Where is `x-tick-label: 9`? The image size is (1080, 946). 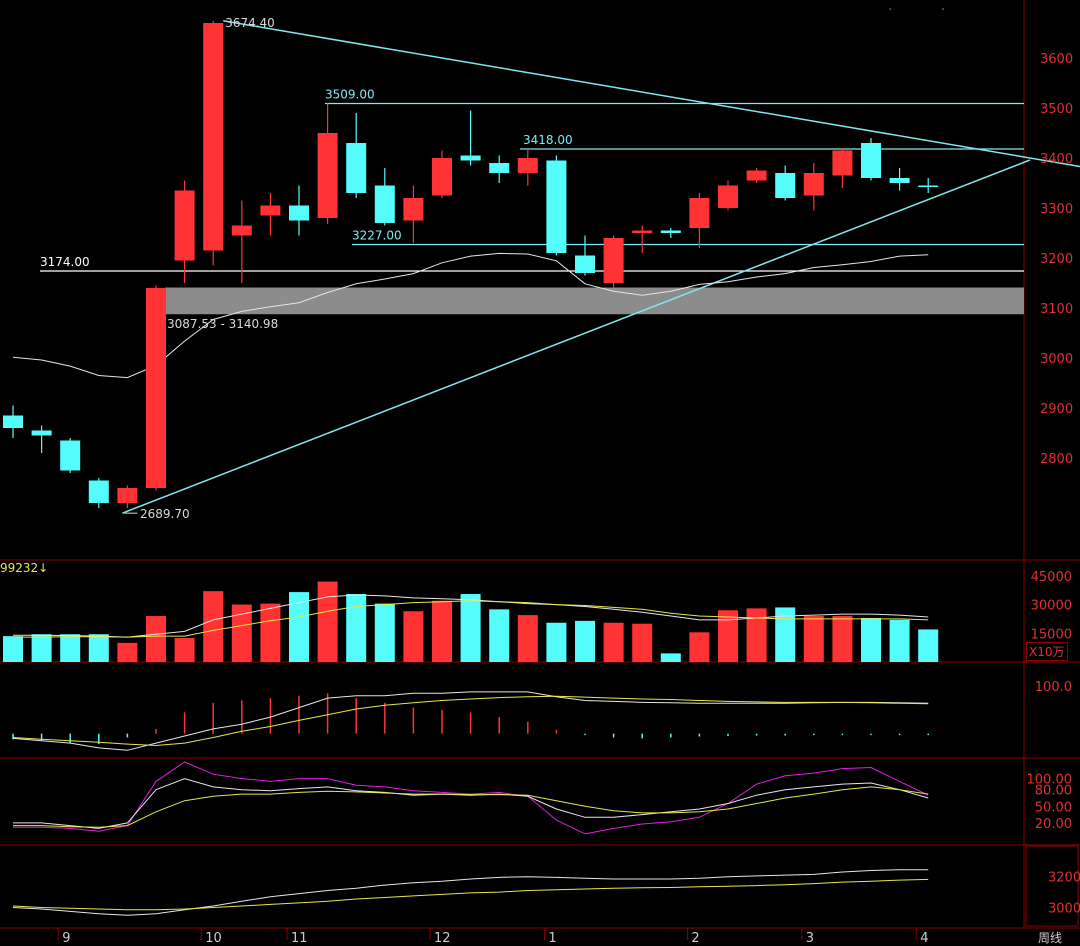 x-tick-label: 9 is located at coordinates (66, 938).